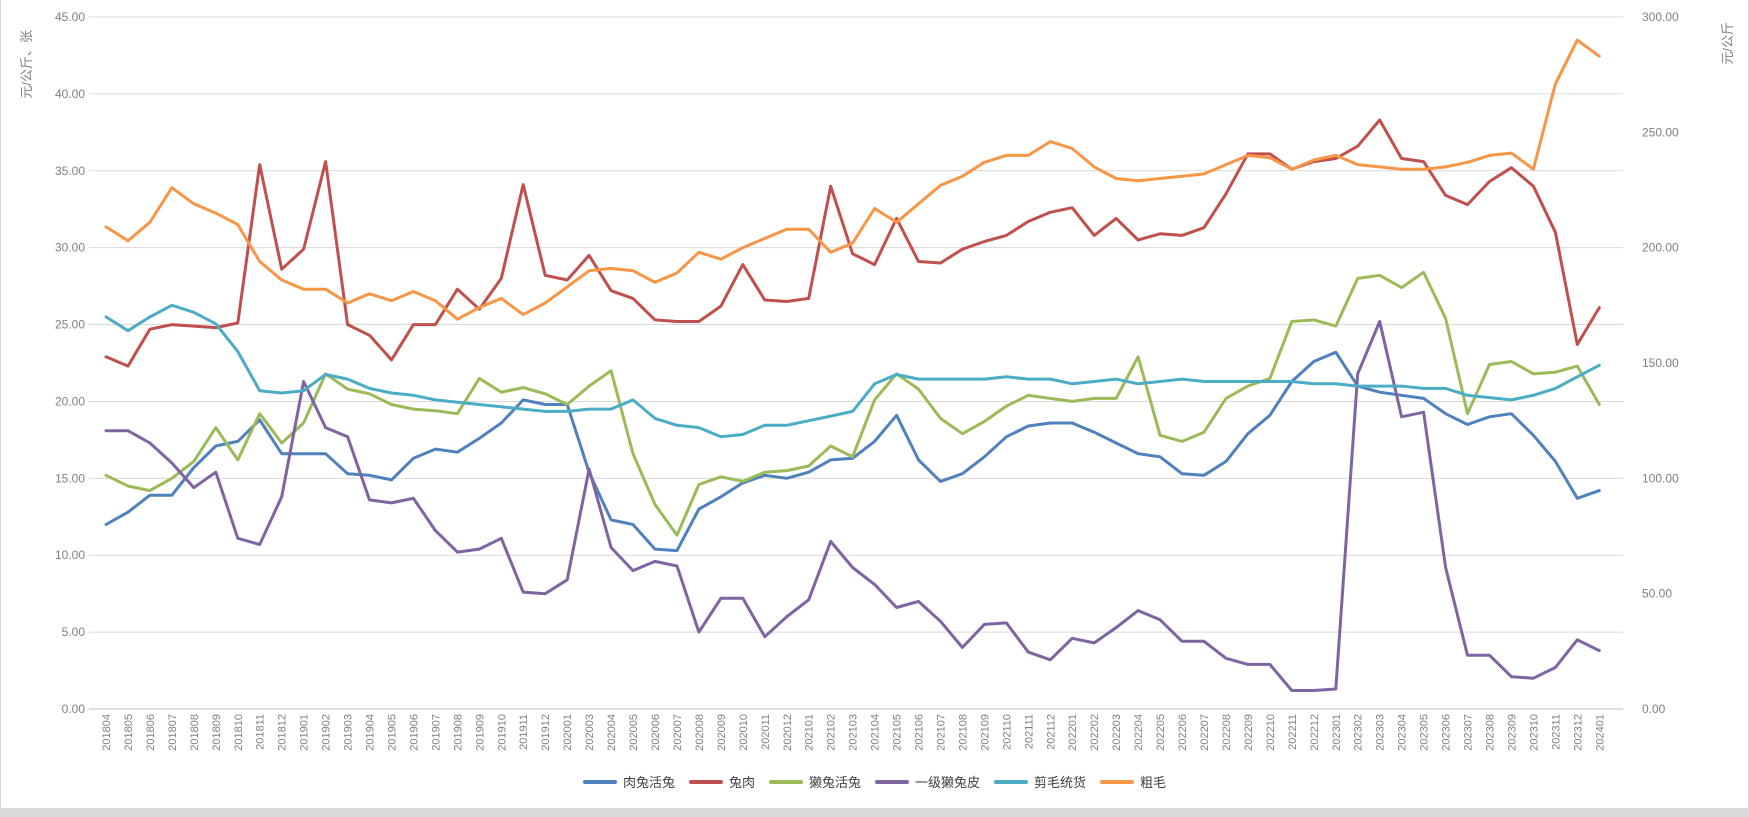 This screenshot has width=1749, height=817. What do you see at coordinates (1139, 732) in the screenshot?
I see `x-axis-tick-label: 202204` at bounding box center [1139, 732].